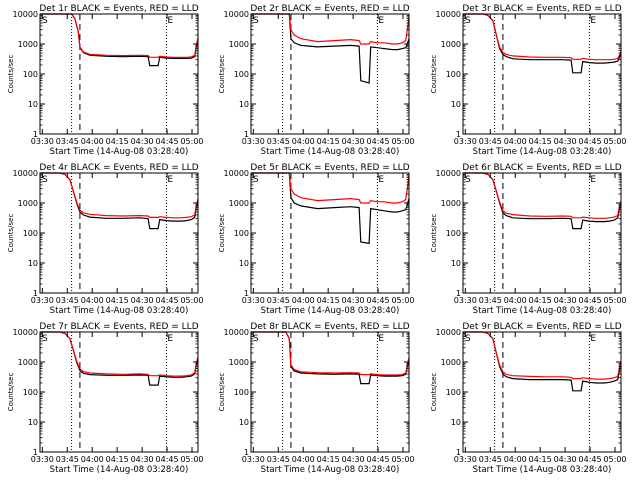 The image size is (640, 480). What do you see at coordinates (118, 327) in the screenshot?
I see `chart-title: Det 7r BLACK = Events, RED = LLD` at bounding box center [118, 327].